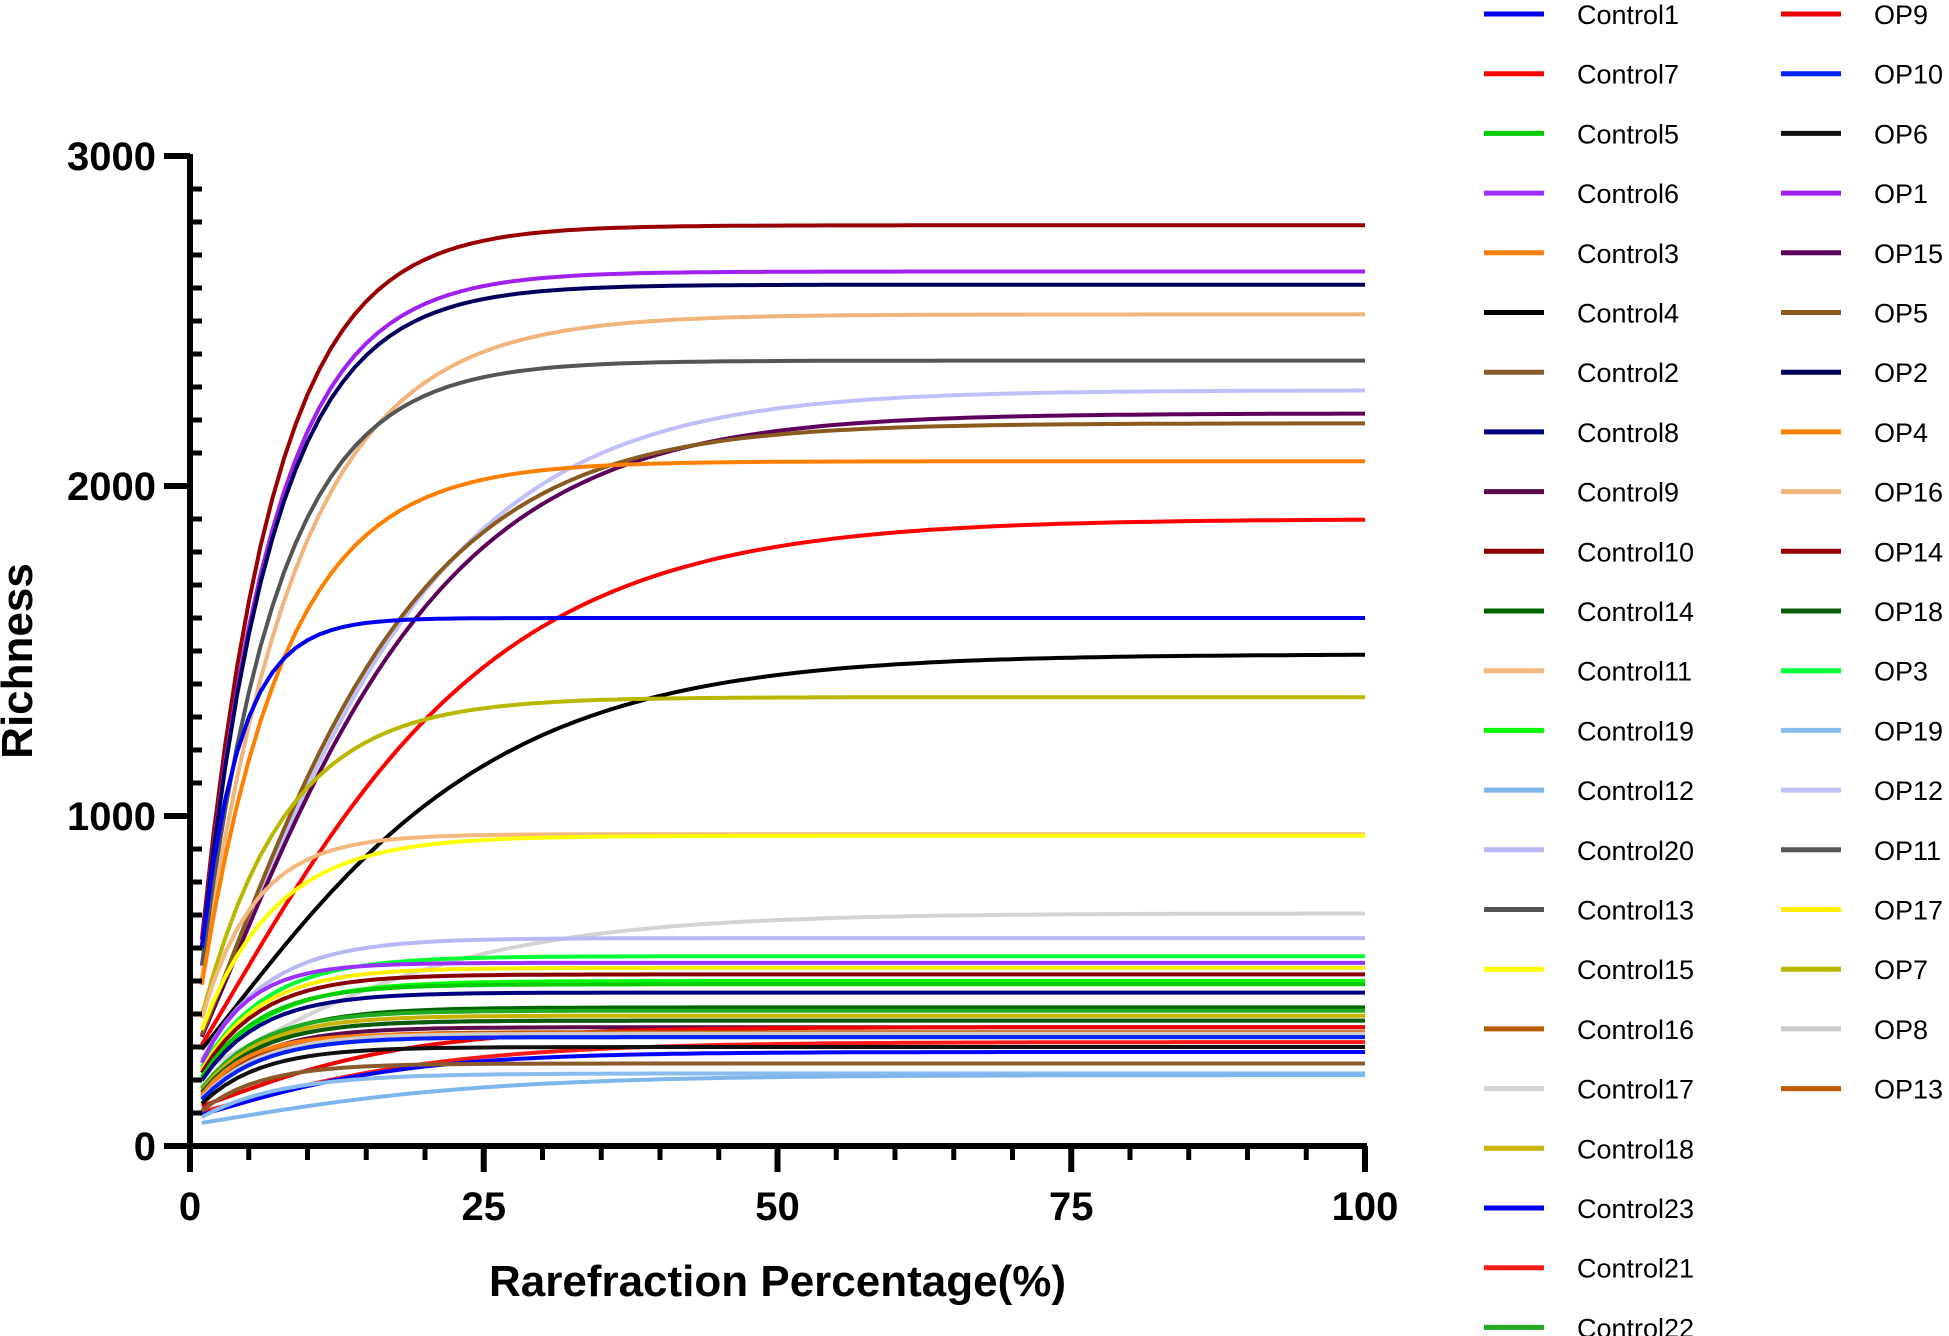 This screenshot has height=1336, width=1949. What do you see at coordinates (1862, 75) in the screenshot?
I see `legend-item-op10: OP10` at bounding box center [1862, 75].